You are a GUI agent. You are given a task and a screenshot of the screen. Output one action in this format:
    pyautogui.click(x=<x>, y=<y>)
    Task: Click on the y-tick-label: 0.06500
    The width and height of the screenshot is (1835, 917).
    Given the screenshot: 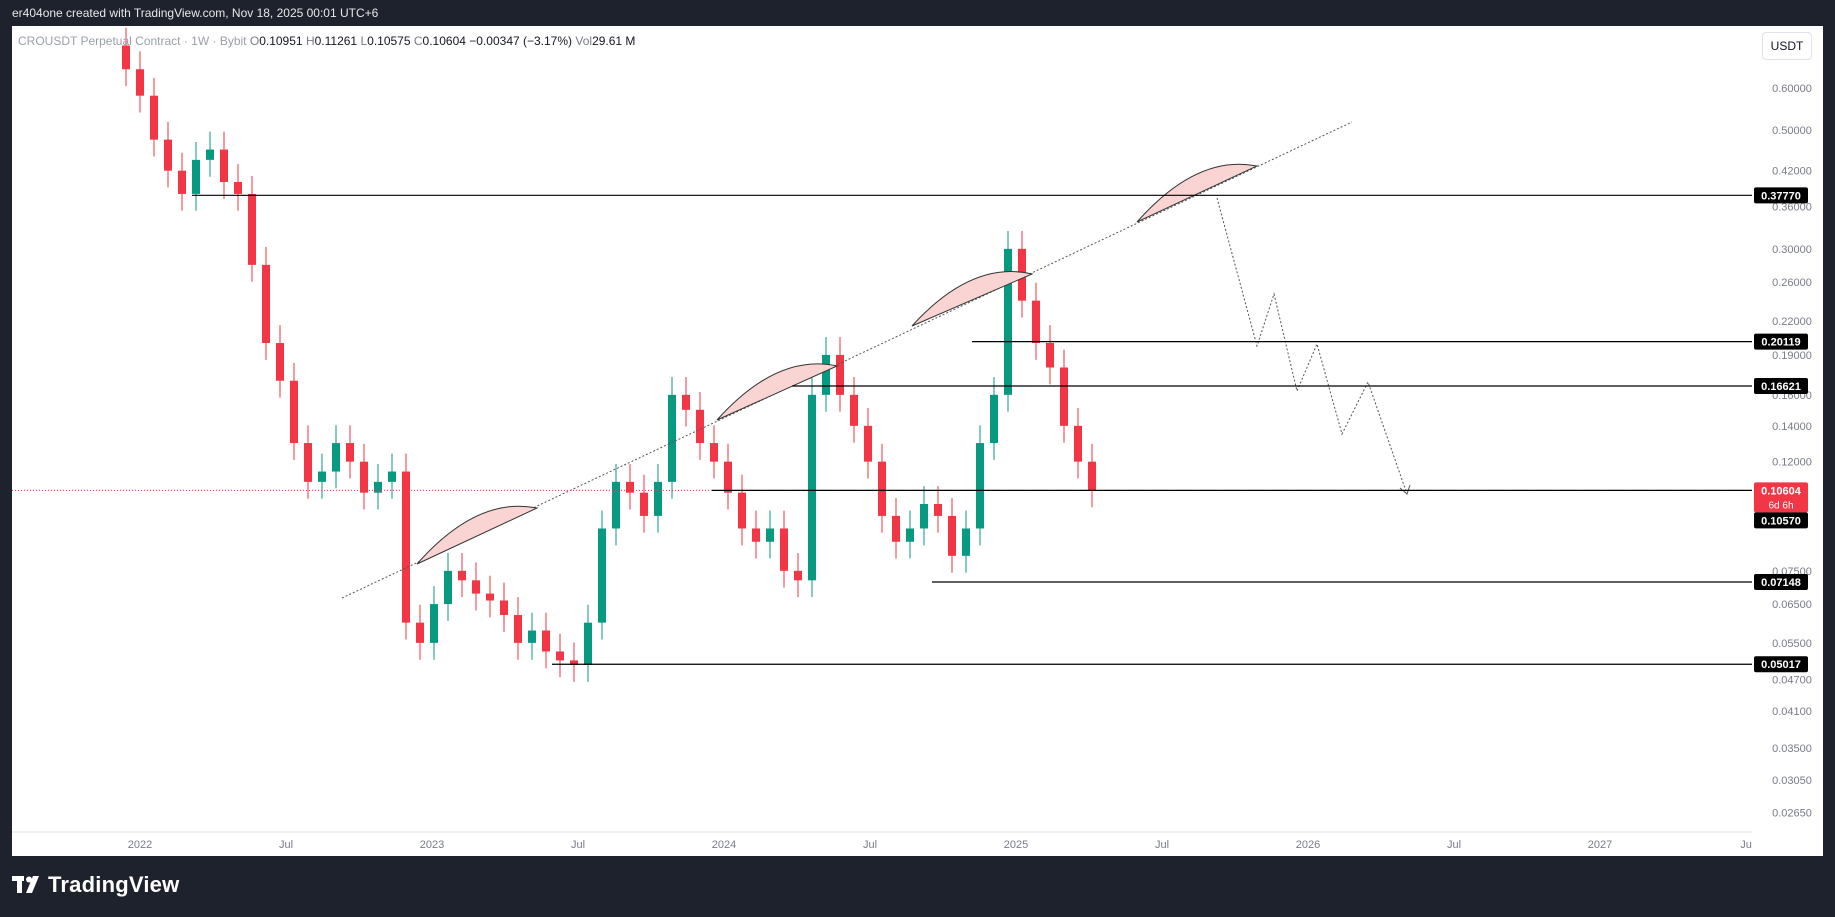 What is the action you would take?
    pyautogui.click(x=1792, y=605)
    